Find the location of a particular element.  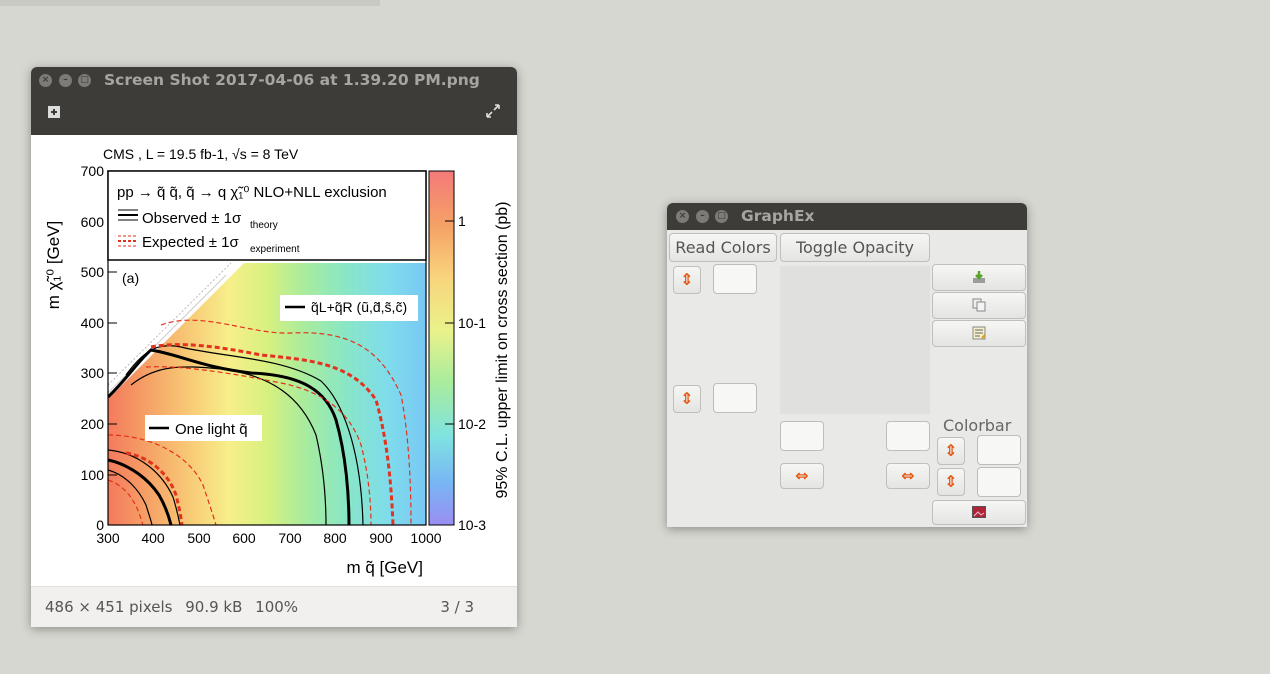

viewer-statusbar: 486 × 451 pixels 90.9 kB 100% 3 / 3 is located at coordinates (274, 606).